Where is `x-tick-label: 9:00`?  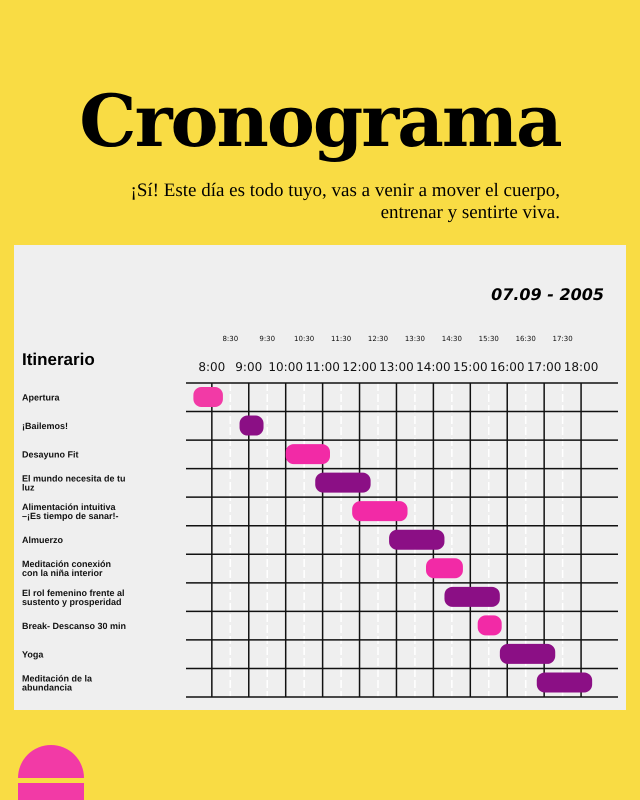
x-tick-label: 9:00 is located at coordinates (248, 367).